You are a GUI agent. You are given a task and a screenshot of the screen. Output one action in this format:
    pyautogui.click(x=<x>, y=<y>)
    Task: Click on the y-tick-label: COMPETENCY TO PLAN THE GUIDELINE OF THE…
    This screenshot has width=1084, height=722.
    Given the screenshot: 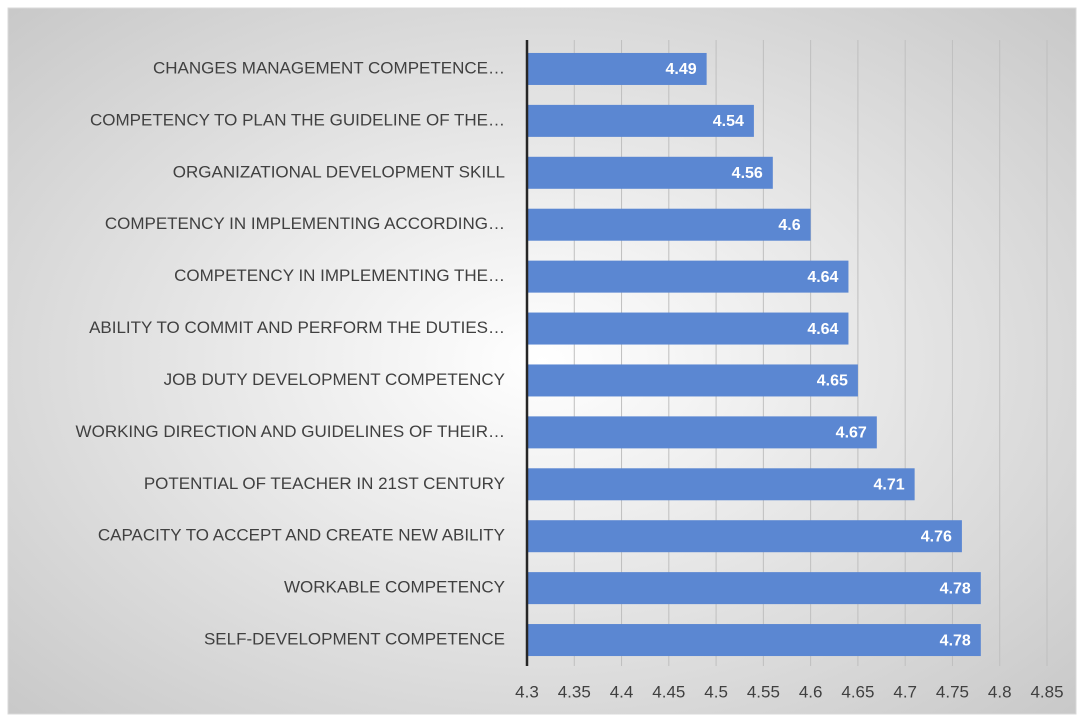 What is the action you would take?
    pyautogui.click(x=297, y=119)
    